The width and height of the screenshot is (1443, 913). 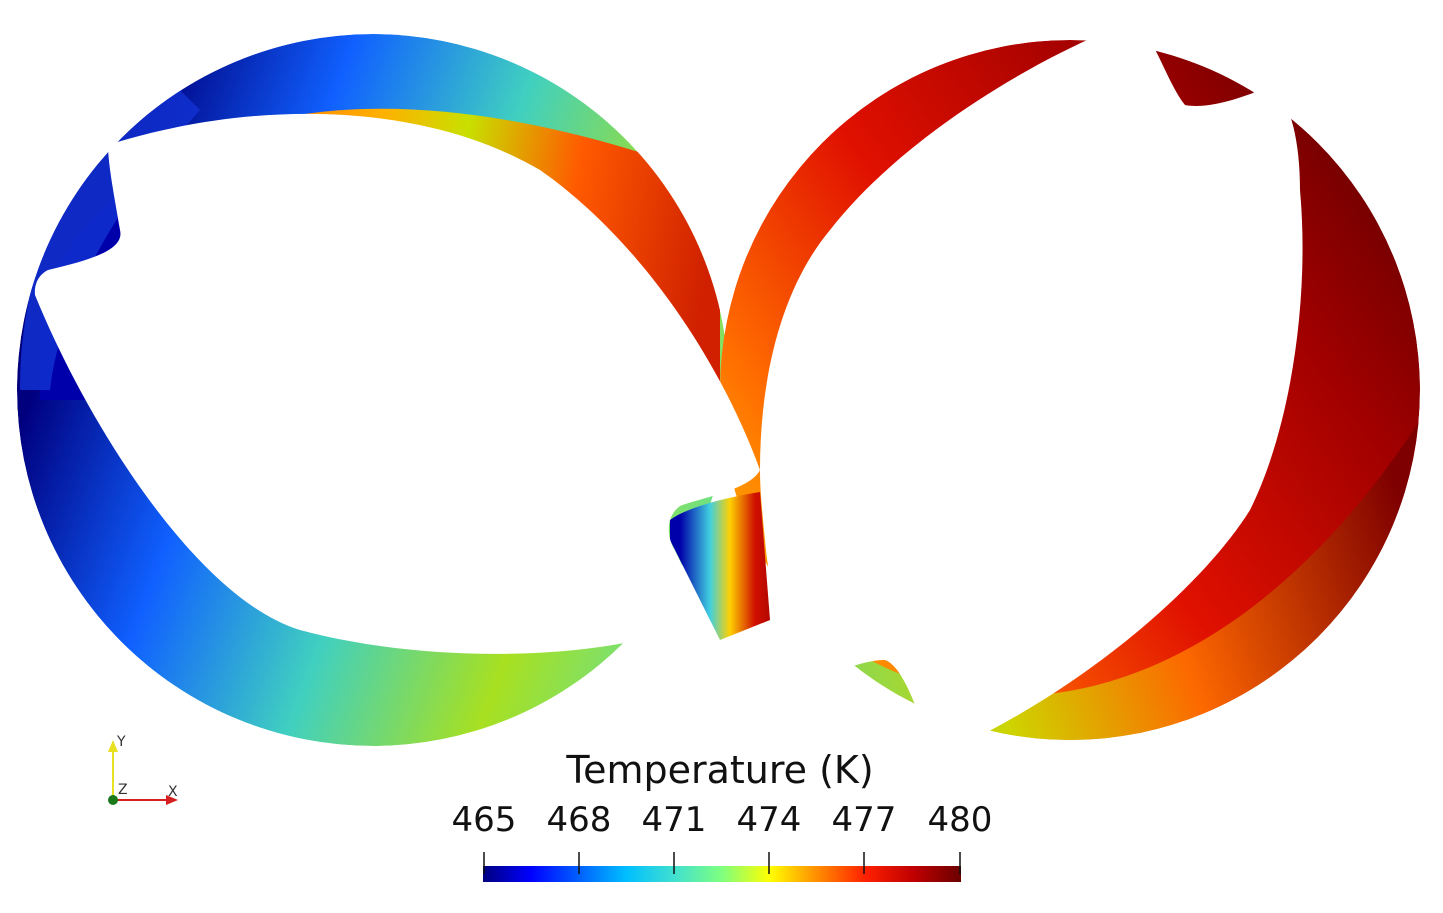 What do you see at coordinates (123, 790) in the screenshot?
I see `z-axis-label: Z` at bounding box center [123, 790].